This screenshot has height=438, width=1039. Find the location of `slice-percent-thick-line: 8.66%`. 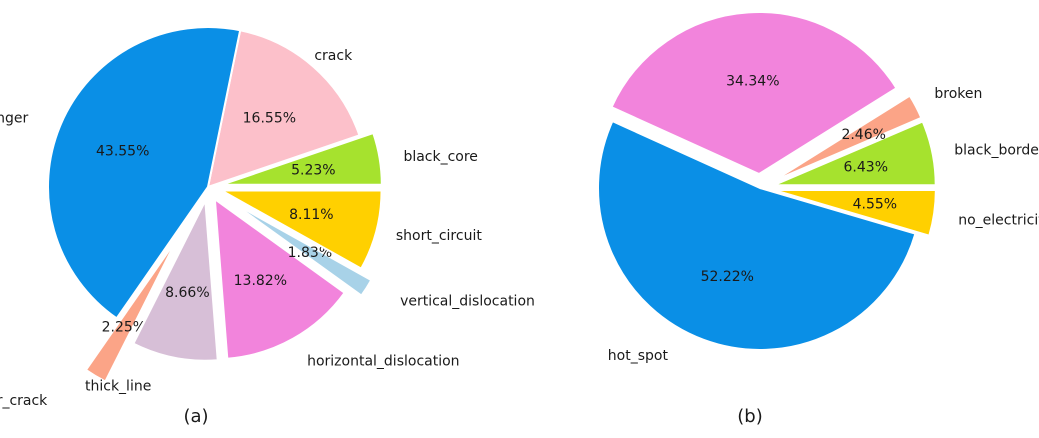

slice-percent-thick-line: 8.66% is located at coordinates (187, 293).